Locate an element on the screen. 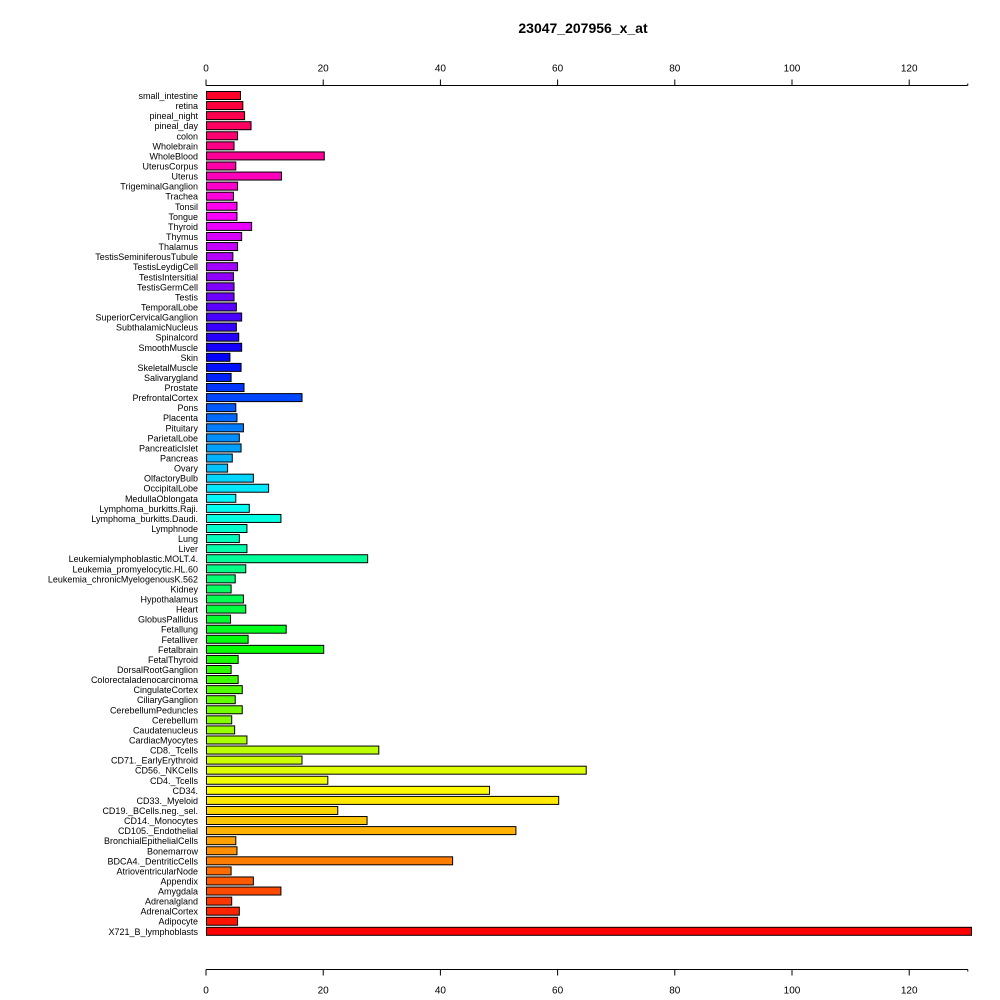  category-label: CD56._NKCells is located at coordinates (167, 771).